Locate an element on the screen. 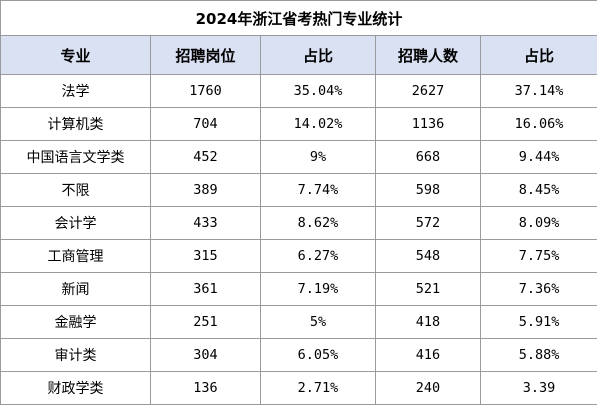 The image size is (597, 405). headcount-share-cell: 5.91% is located at coordinates (538, 322).